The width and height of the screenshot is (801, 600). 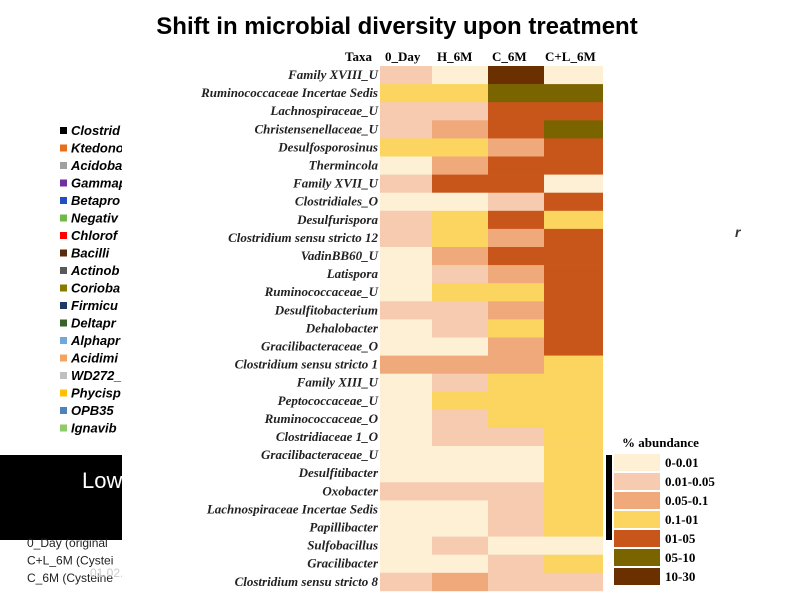 I want to click on taxon-label: Clostridium sensu stricto 12, so click(x=303, y=237).